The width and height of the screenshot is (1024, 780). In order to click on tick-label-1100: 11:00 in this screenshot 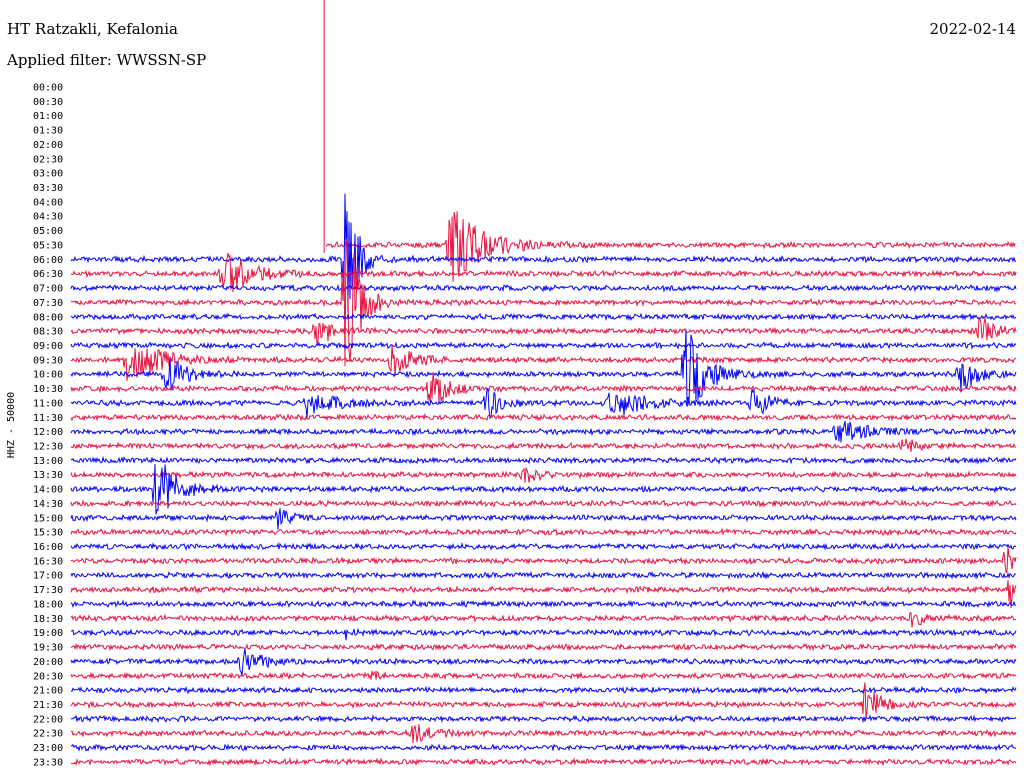, I will do `click(48, 403)`.